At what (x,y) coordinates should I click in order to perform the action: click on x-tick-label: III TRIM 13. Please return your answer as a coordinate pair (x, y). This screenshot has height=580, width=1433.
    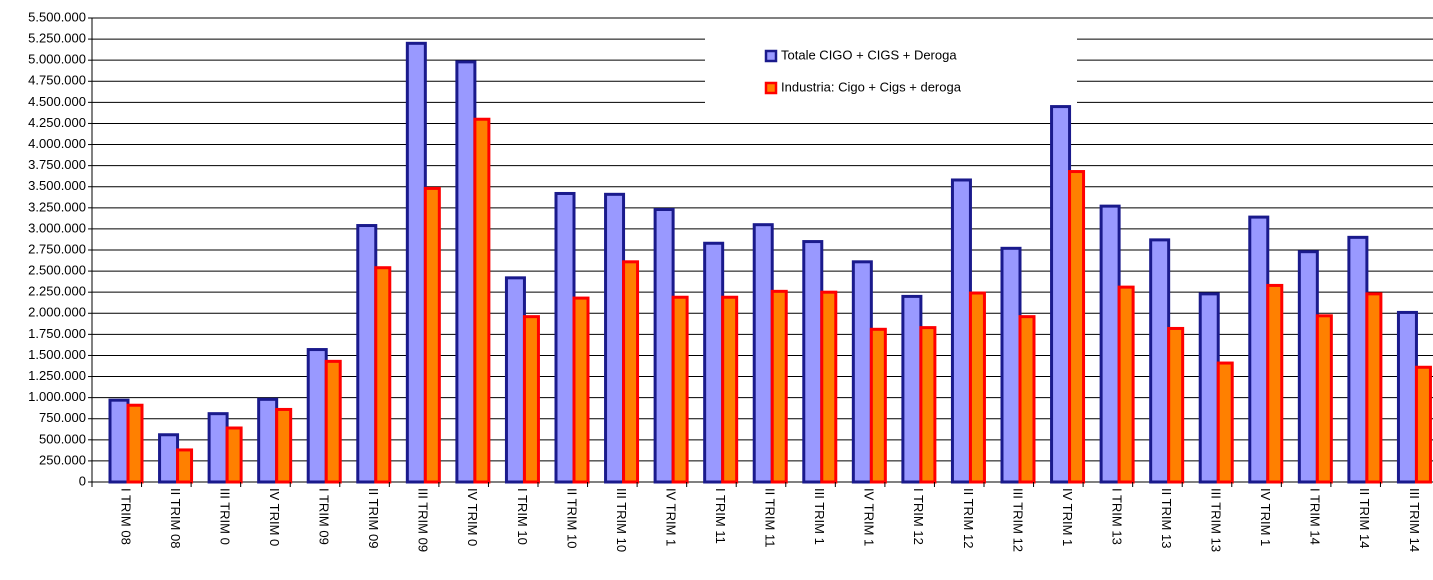
    Looking at the image, I should click on (1216, 520).